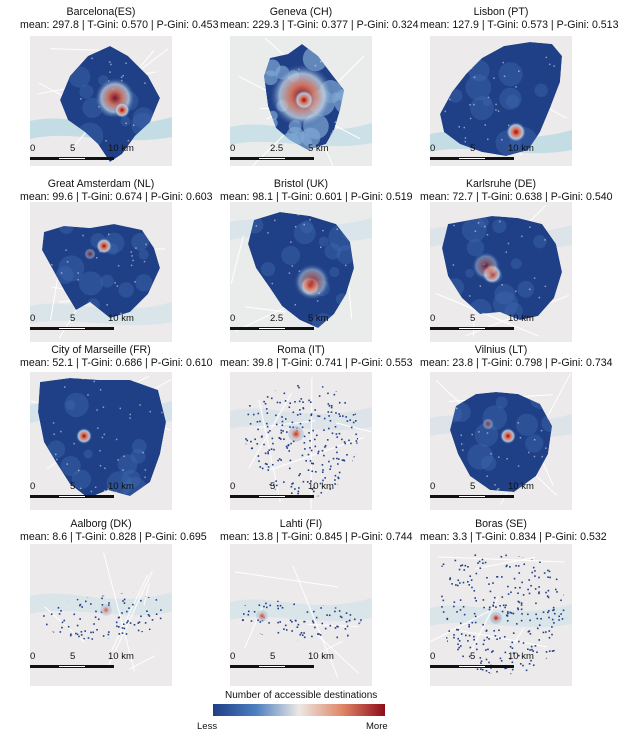 This screenshot has width=622, height=734. What do you see at coordinates (101, 314) in the screenshot?
I see `basemap-water` at bounding box center [101, 314].